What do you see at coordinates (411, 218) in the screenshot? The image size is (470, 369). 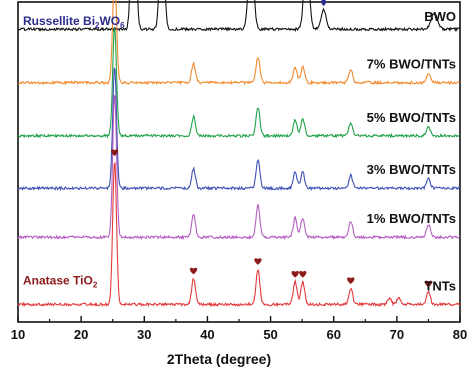 I see `series-label-4: 1% BWO/TNTs` at bounding box center [411, 218].